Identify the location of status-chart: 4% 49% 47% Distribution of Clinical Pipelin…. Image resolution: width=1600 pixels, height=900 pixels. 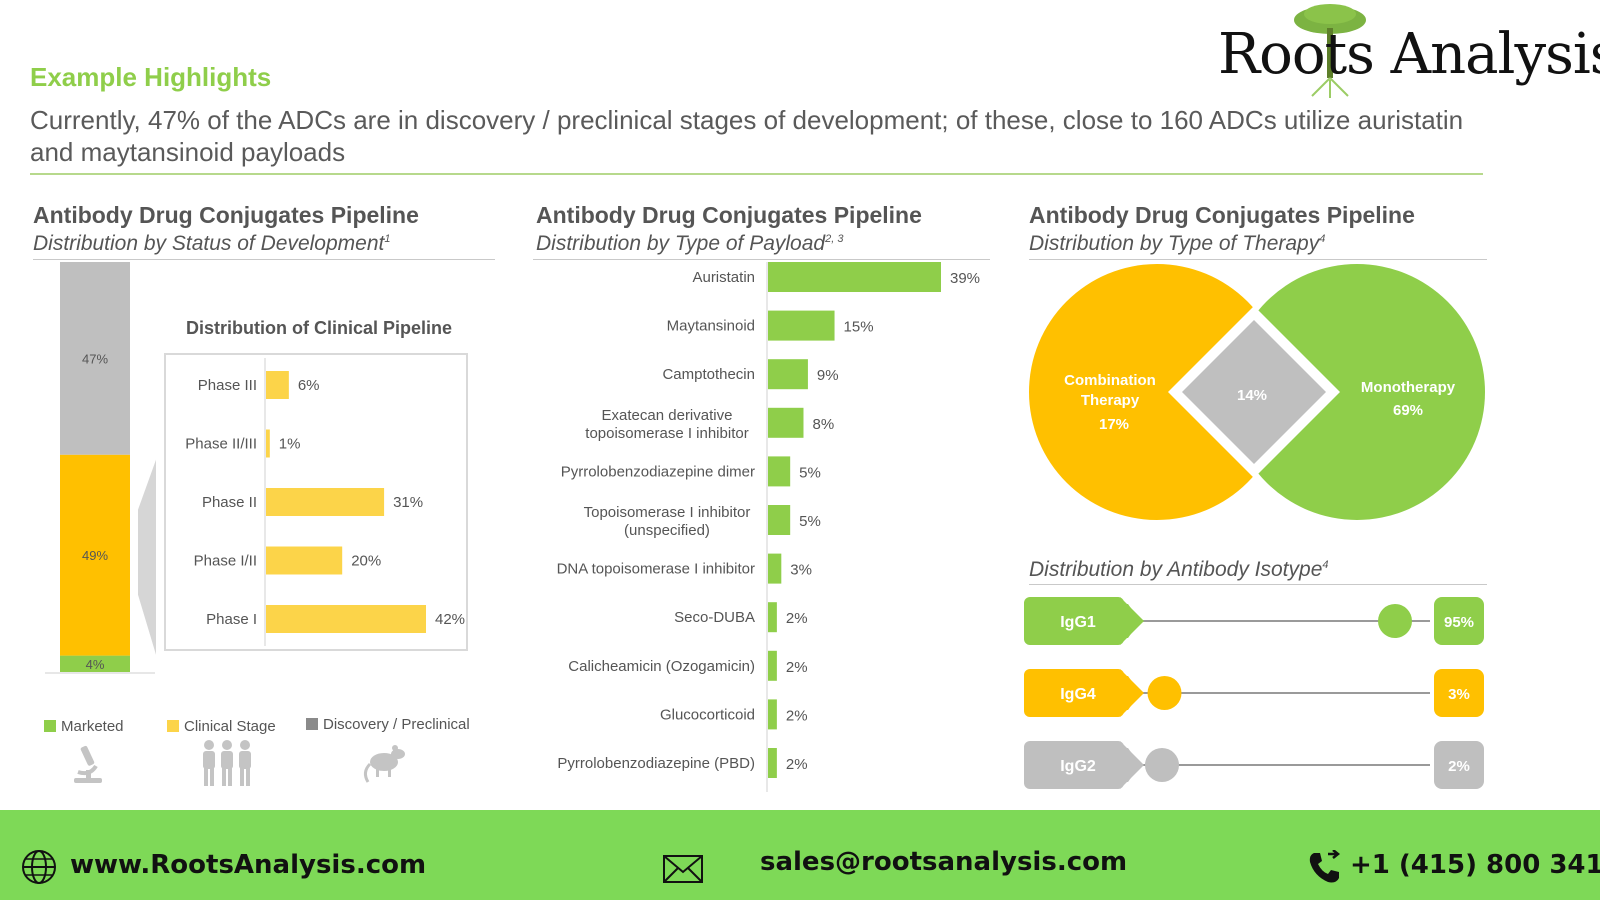
(256, 468).